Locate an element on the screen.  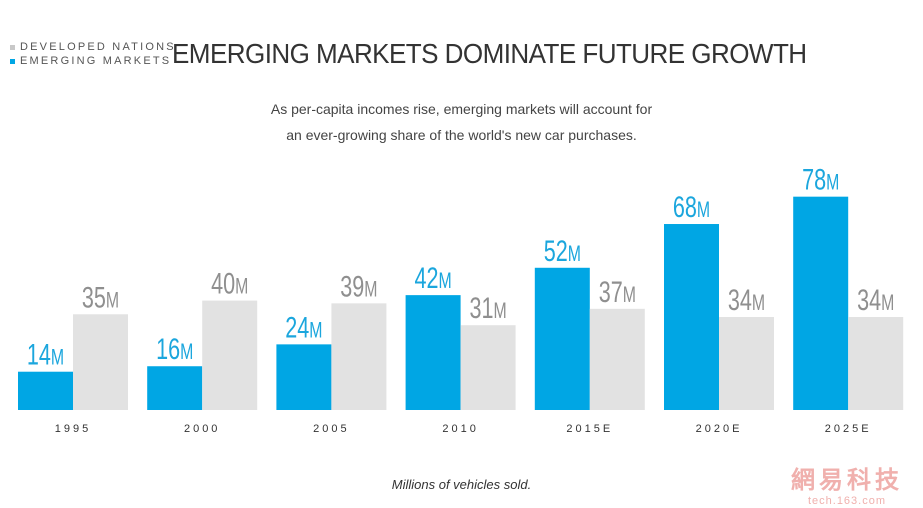
x-tick-label-2000: 2000 is located at coordinates (202, 429).